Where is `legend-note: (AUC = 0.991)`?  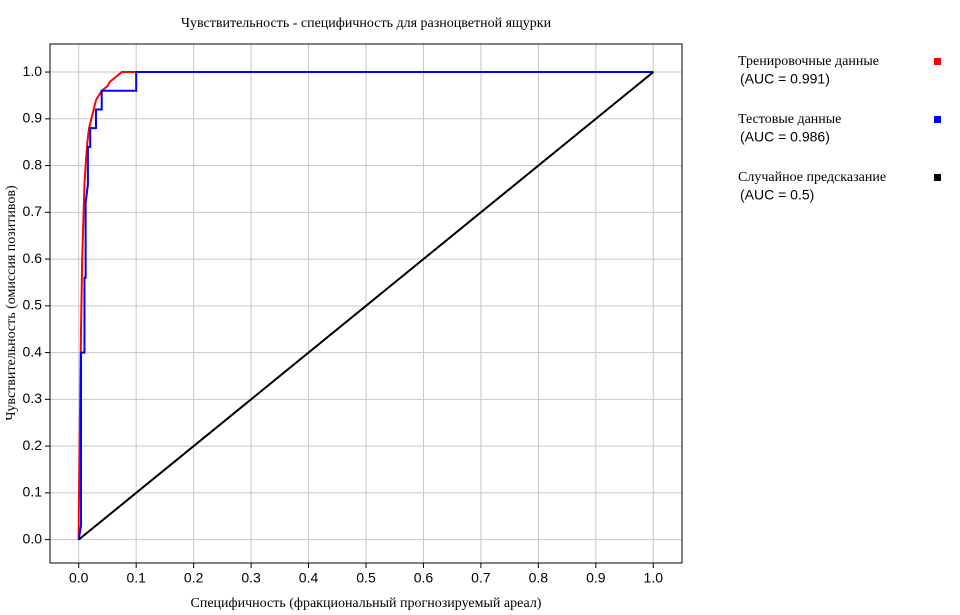 legend-note: (AUC = 0.991) is located at coordinates (785, 79).